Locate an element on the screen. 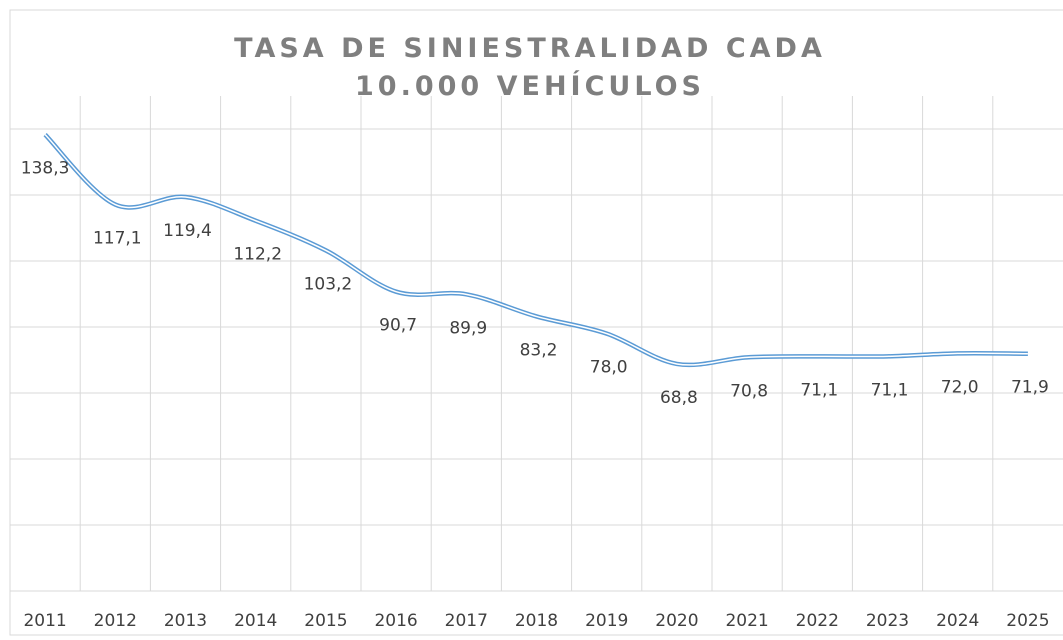 The height and width of the screenshot is (640, 1063). data-label: 119,4 is located at coordinates (187, 231).